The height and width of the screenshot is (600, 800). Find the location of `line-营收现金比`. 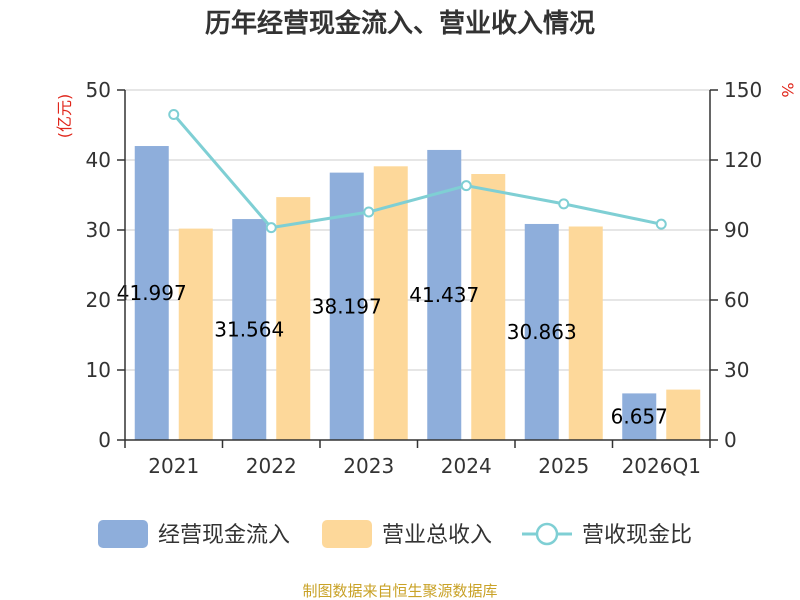

line-营收现金比 is located at coordinates (417, 171).